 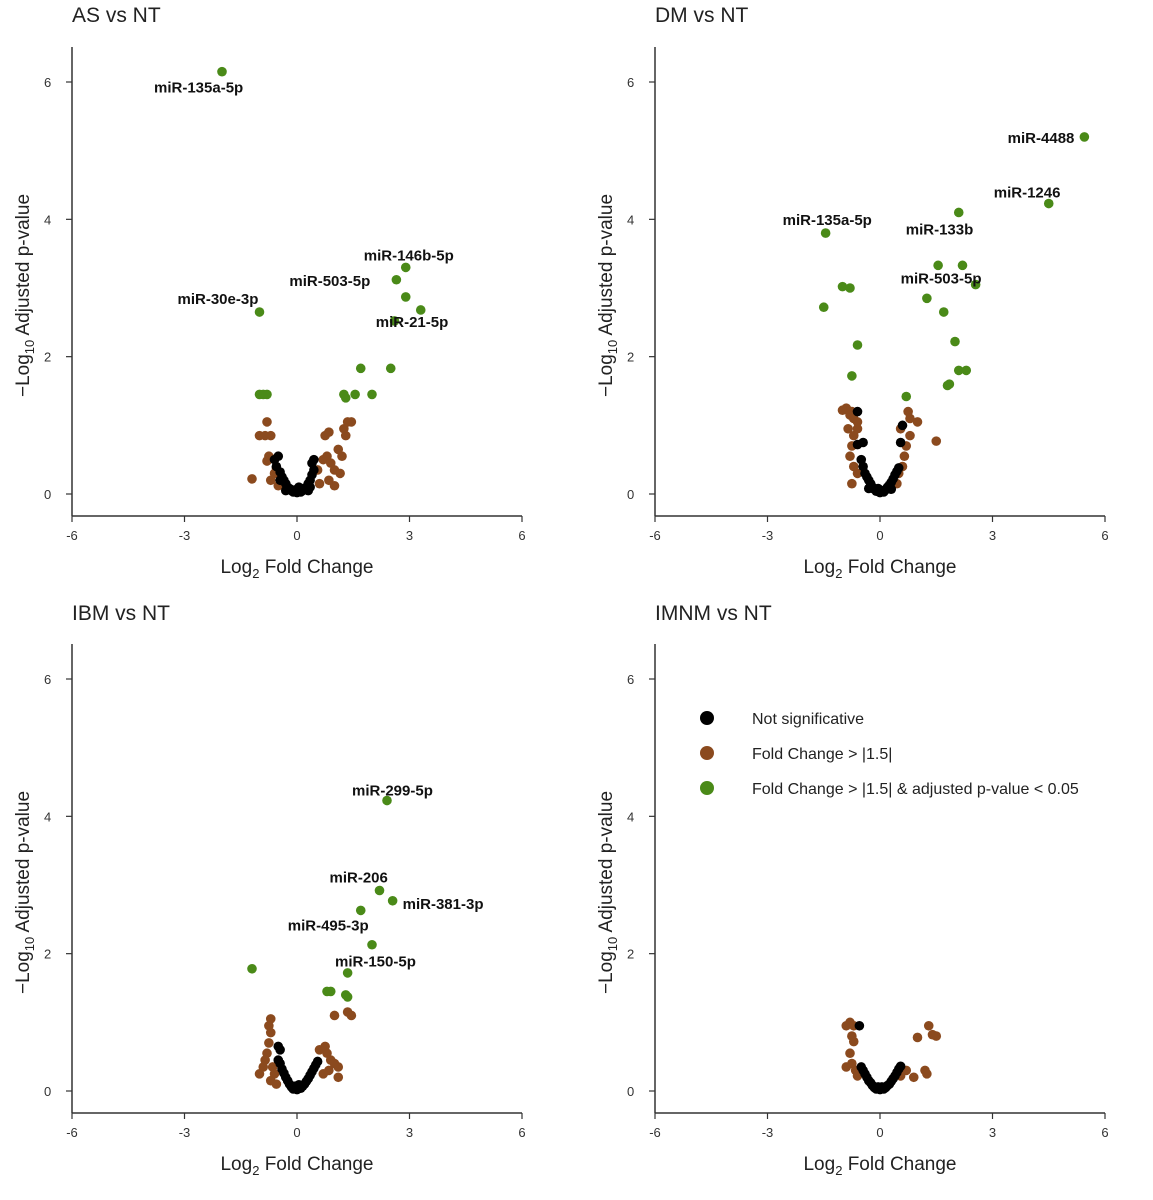 I want to click on legend-marker-not-significant, so click(x=707, y=718).